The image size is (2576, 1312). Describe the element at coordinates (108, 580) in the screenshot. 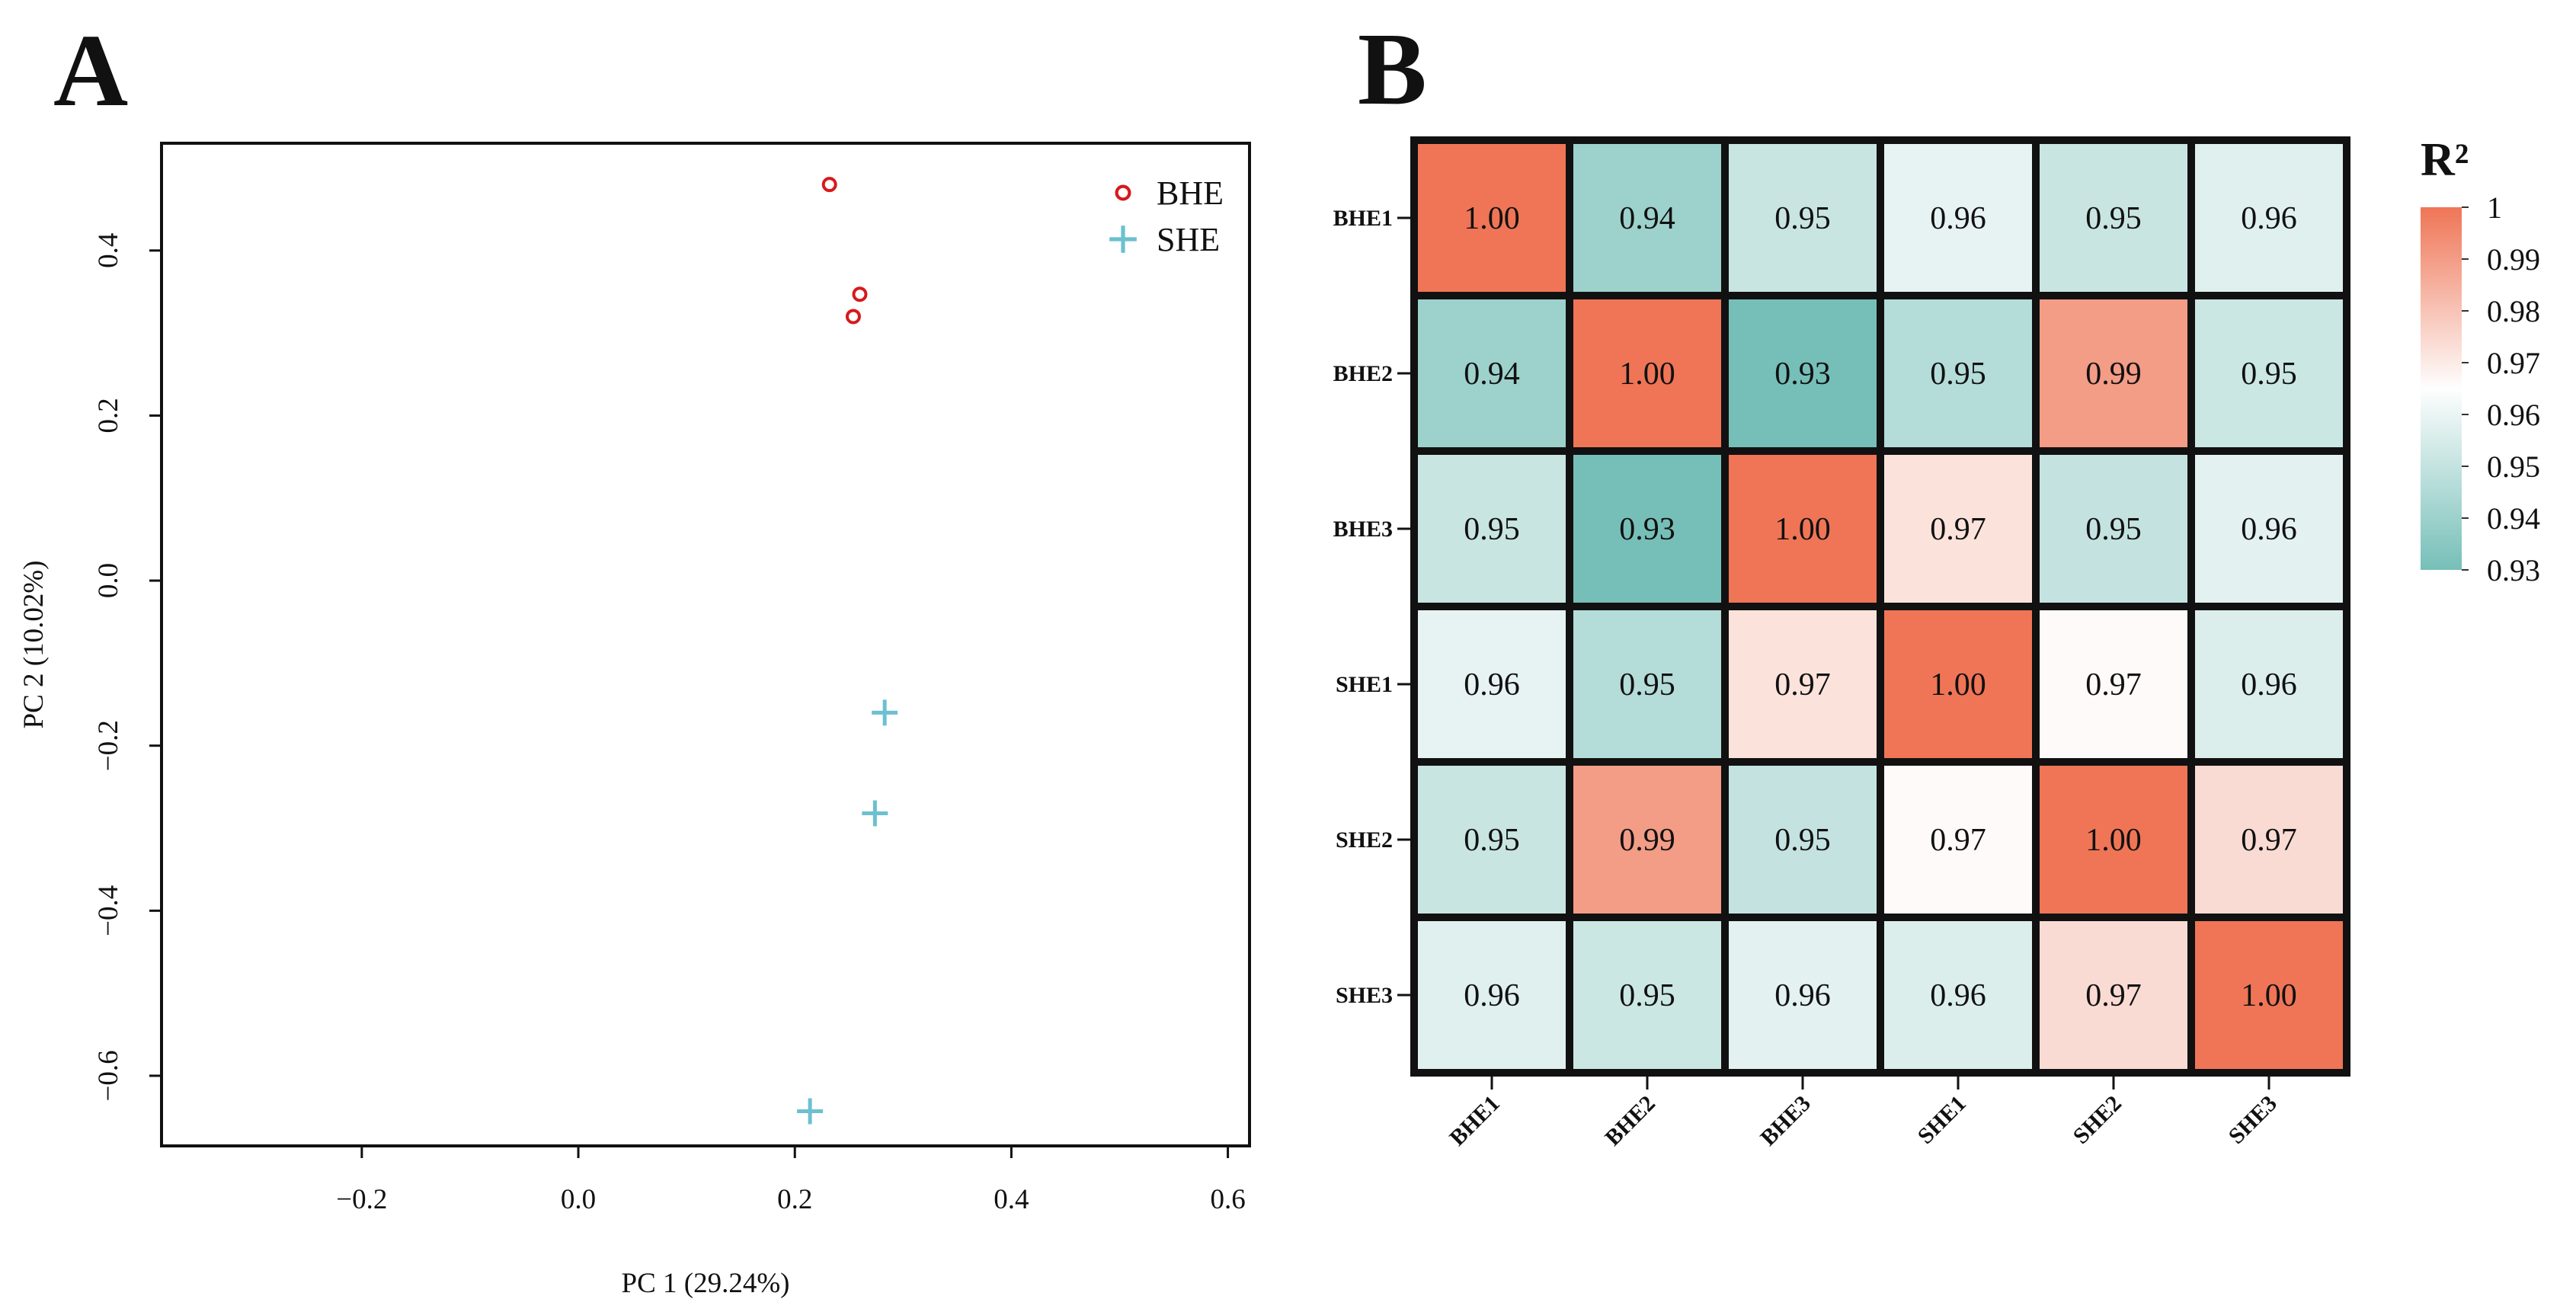

I see `y-tick-label: 0.0` at that location.